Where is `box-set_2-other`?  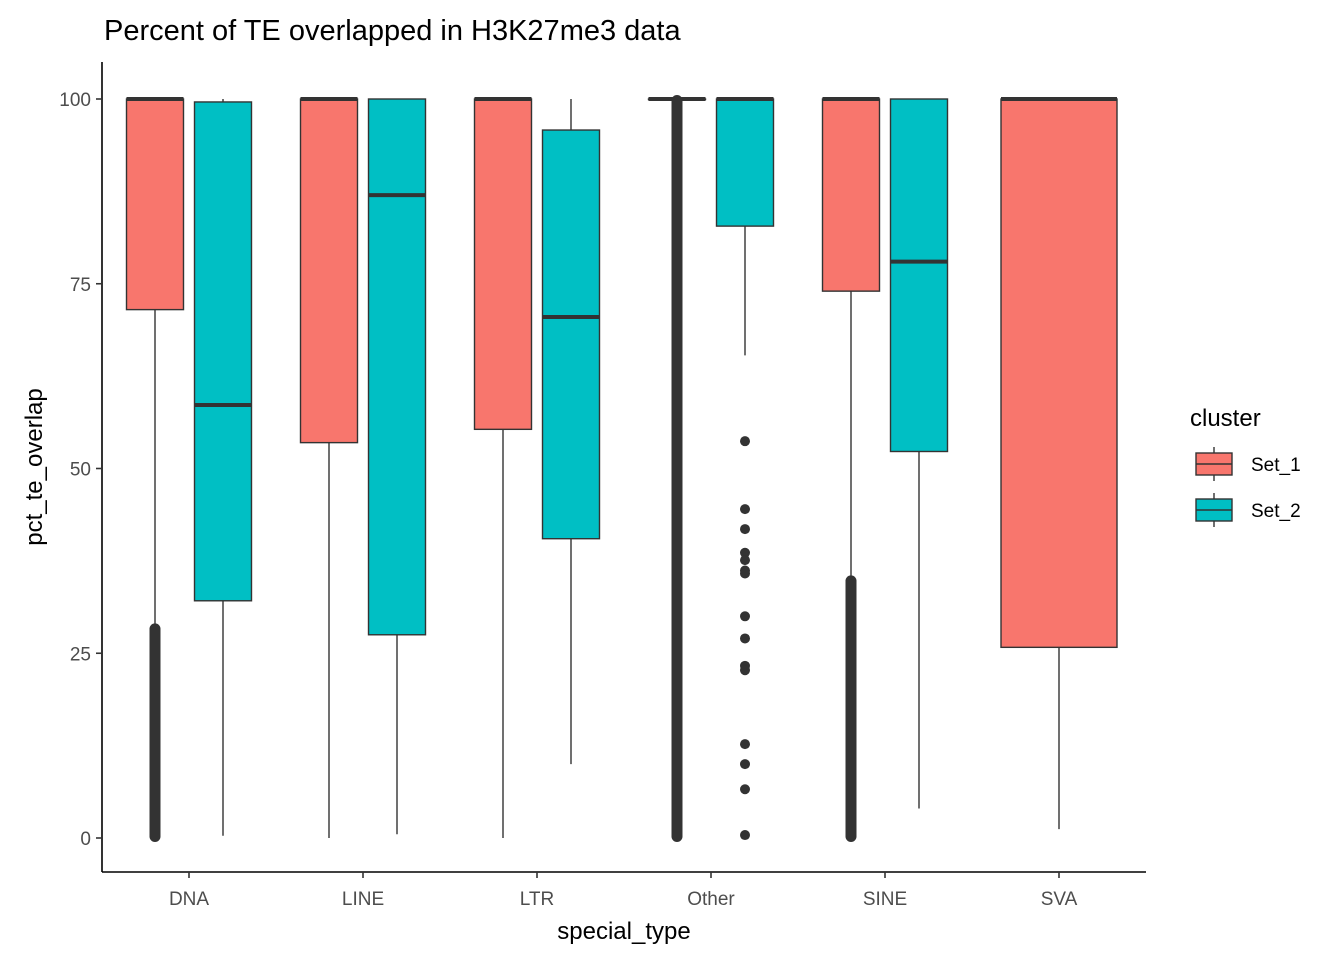
box-set_2-other is located at coordinates (745, 469).